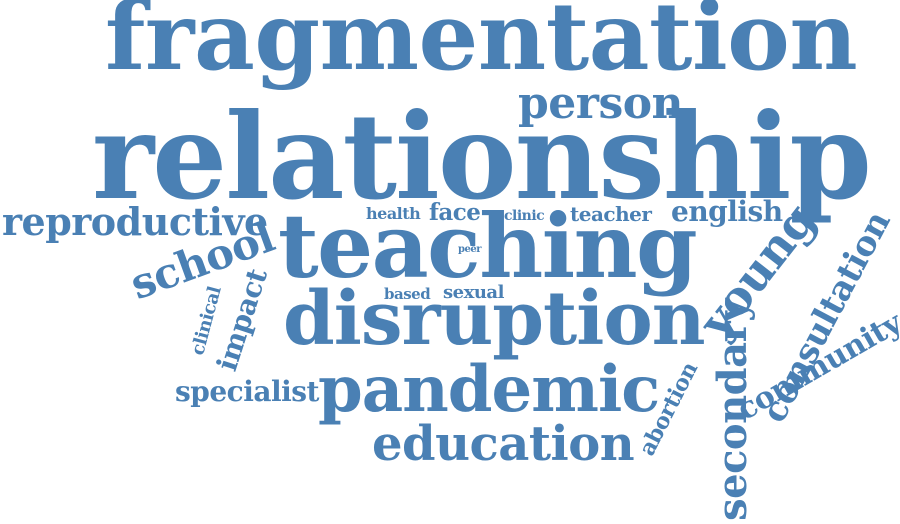  I want to click on word-sexual: sexual, so click(473, 292).